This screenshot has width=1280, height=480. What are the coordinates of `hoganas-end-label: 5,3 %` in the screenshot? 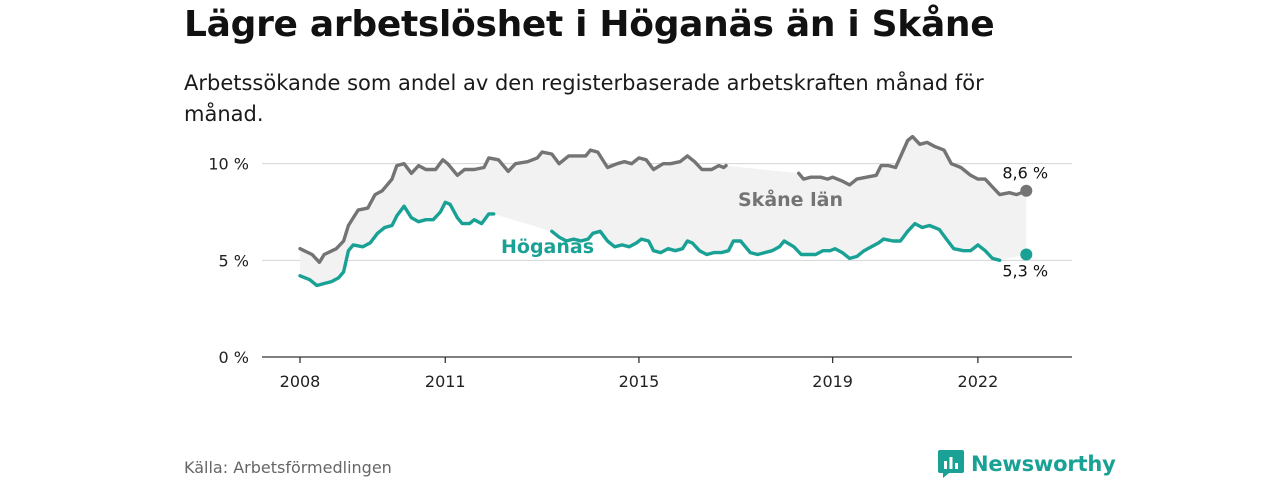 It's located at (1025, 271).